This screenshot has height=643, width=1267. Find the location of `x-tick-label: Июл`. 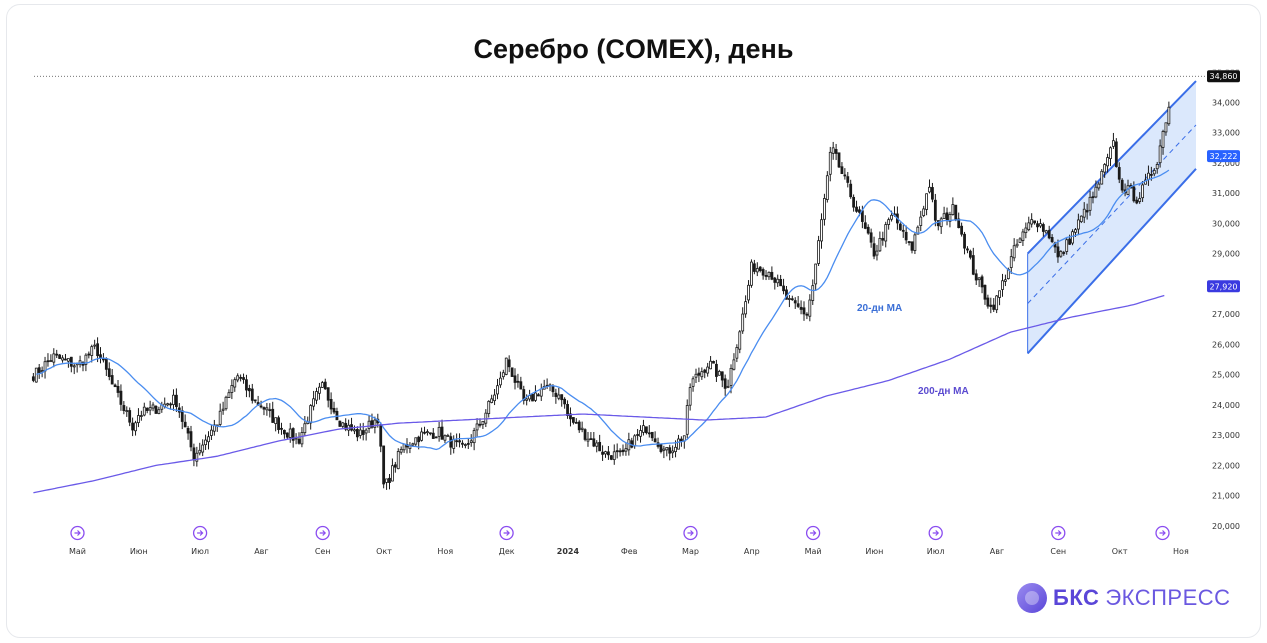

x-tick-label: Июл is located at coordinates (200, 551).